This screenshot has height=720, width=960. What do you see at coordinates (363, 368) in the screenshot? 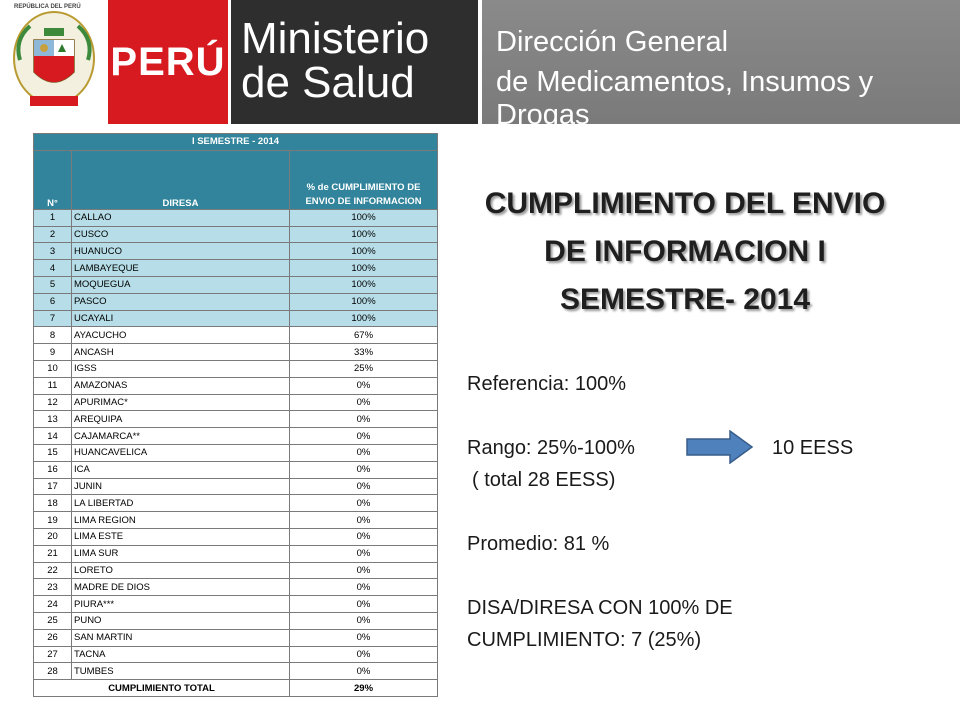
I see `row-percent: 25%` at bounding box center [363, 368].